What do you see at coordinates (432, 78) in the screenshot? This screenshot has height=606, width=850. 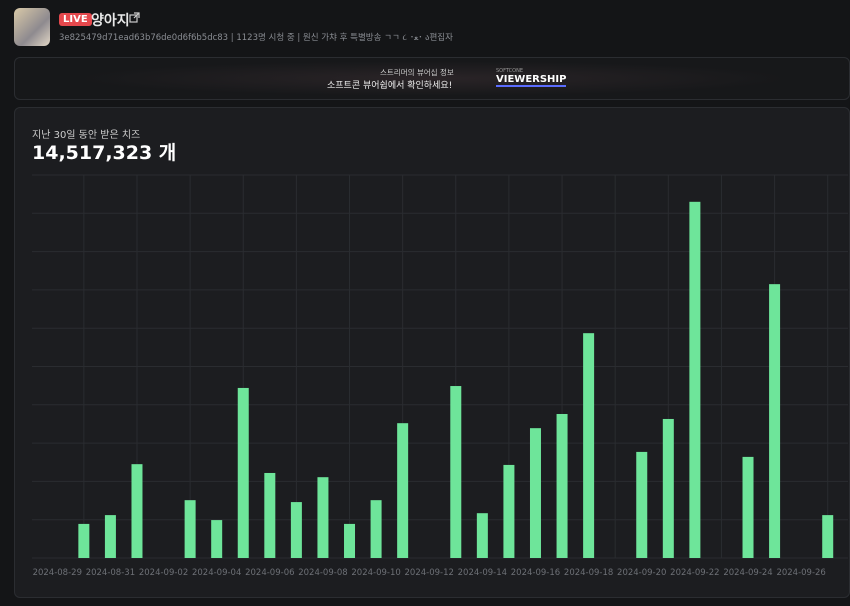 I see `banner` at bounding box center [432, 78].